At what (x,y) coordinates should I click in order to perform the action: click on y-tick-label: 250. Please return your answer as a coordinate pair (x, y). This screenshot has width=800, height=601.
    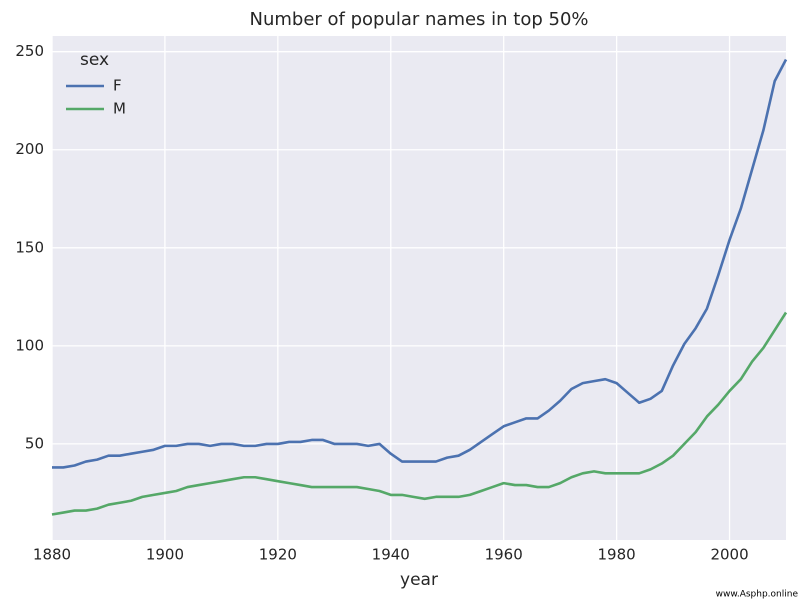
    Looking at the image, I should click on (29, 51).